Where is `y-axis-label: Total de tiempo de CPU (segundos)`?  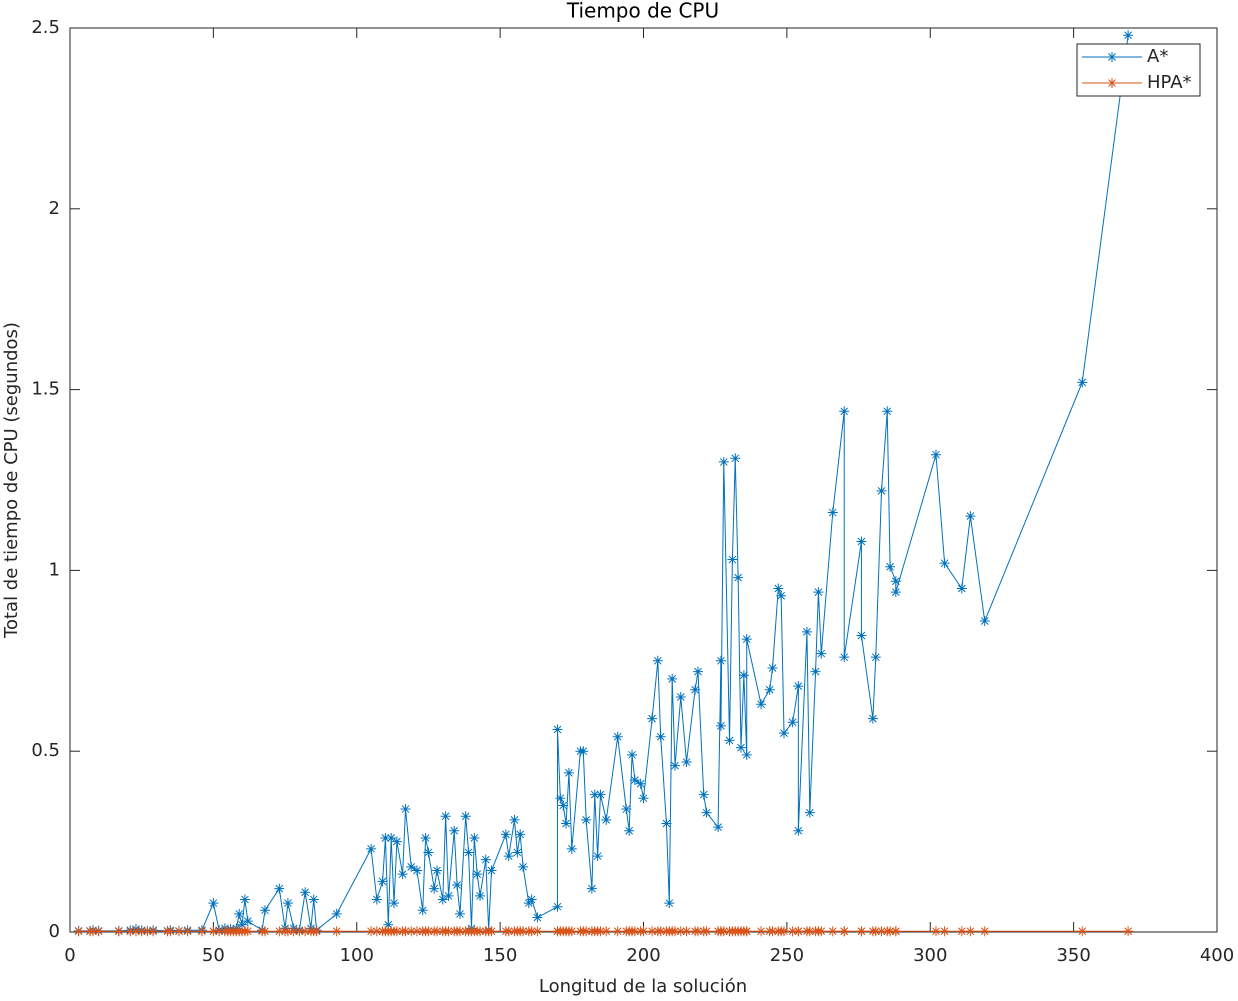 y-axis-label: Total de tiempo de CPU (segundos) is located at coordinates (11, 480).